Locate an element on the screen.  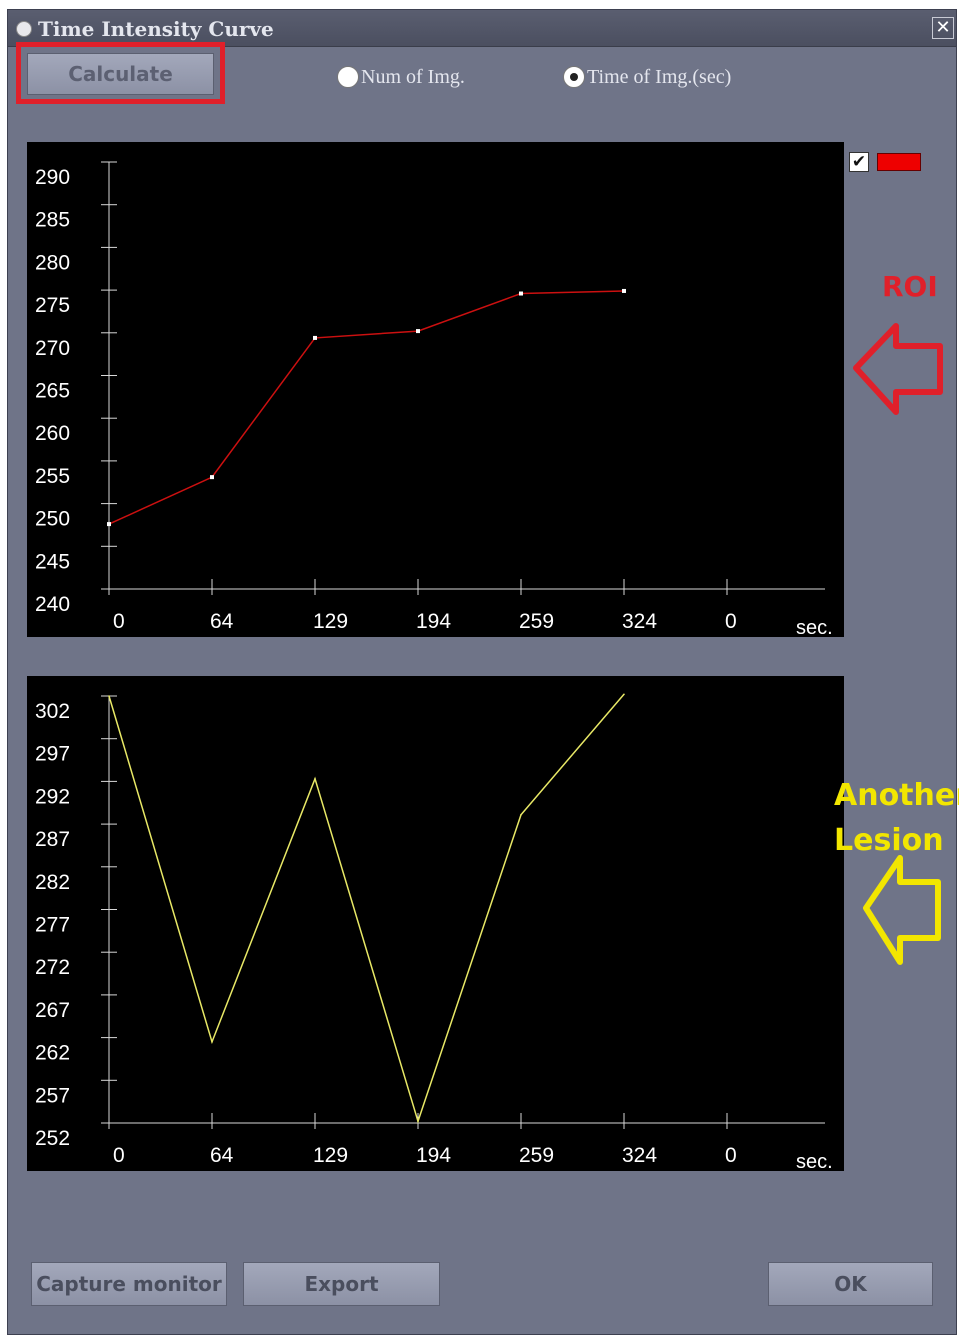
y-tick-label: 255 is located at coordinates (52, 476).